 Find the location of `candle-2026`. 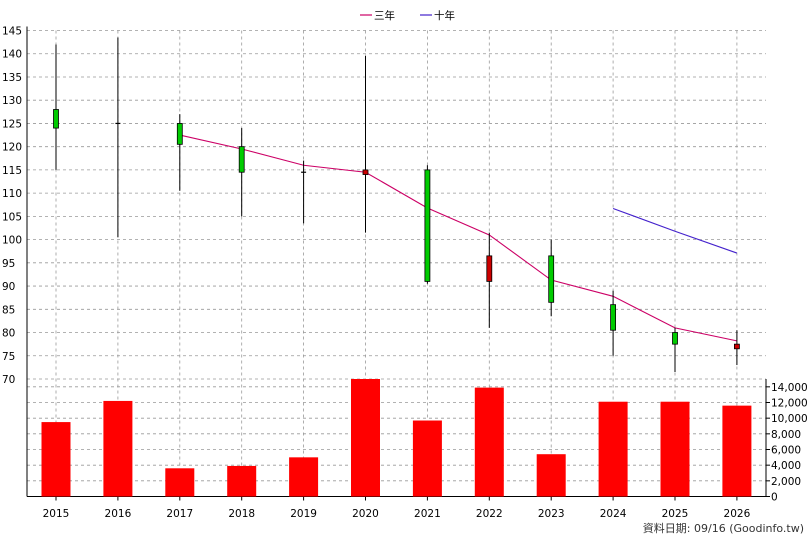

candle-2026 is located at coordinates (737, 348).